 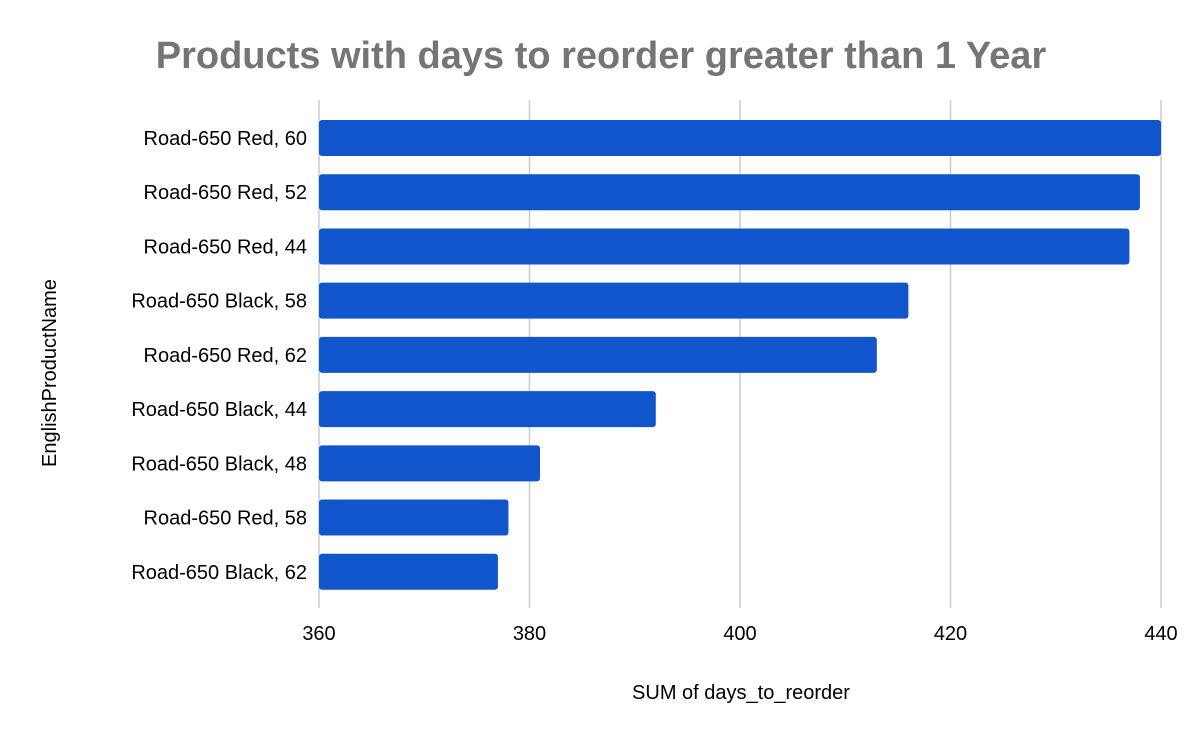 I want to click on category-label: Road-650 Black, 48, so click(x=219, y=464).